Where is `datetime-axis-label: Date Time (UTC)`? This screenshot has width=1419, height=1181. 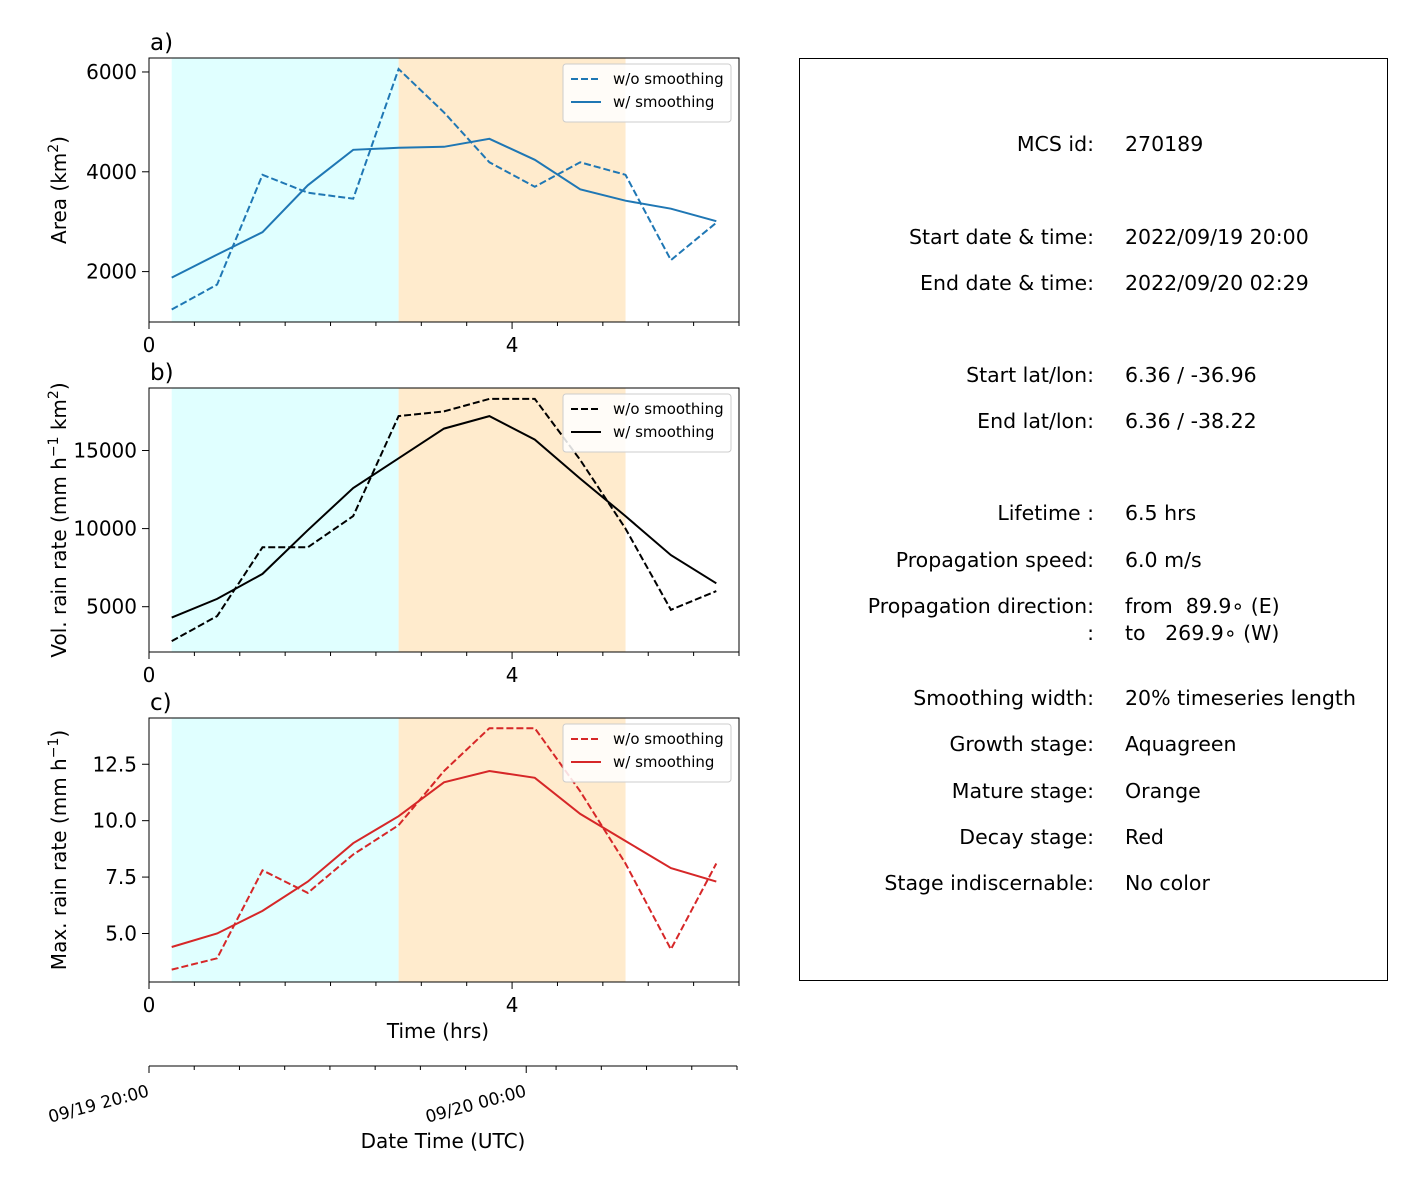
datetime-axis-label: Date Time (UTC) is located at coordinates (443, 1141).